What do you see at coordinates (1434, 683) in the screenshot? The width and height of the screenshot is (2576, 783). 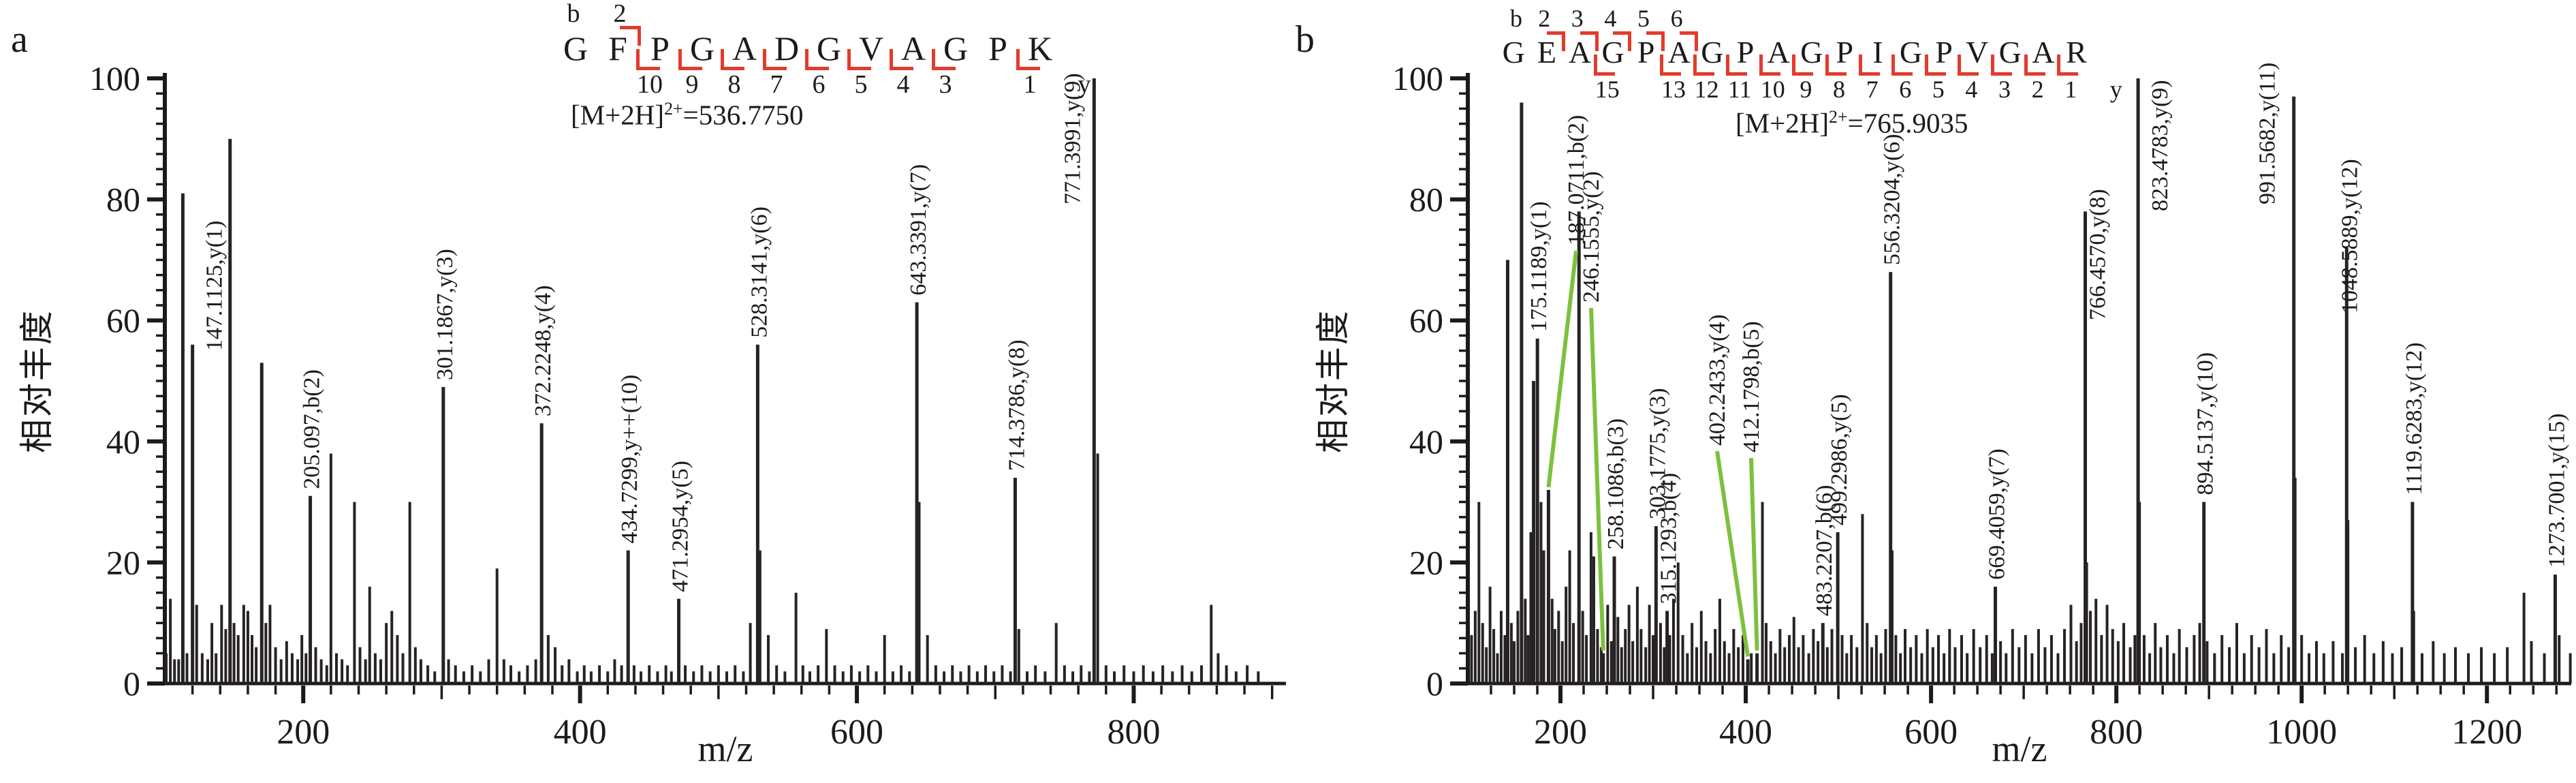 I see `y-tick-label: 0` at bounding box center [1434, 683].